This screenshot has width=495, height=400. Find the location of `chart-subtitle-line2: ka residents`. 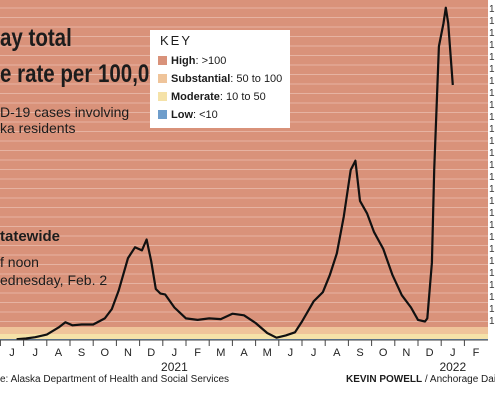

chart-subtitle-line2: ka residents is located at coordinates (38, 128).